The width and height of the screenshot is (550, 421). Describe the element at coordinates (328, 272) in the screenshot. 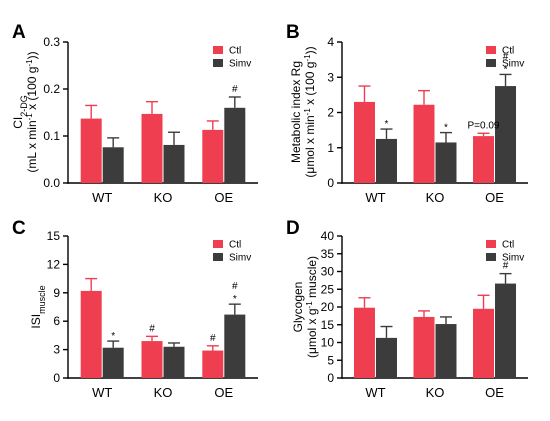

I see `y-tick-label: 30` at that location.